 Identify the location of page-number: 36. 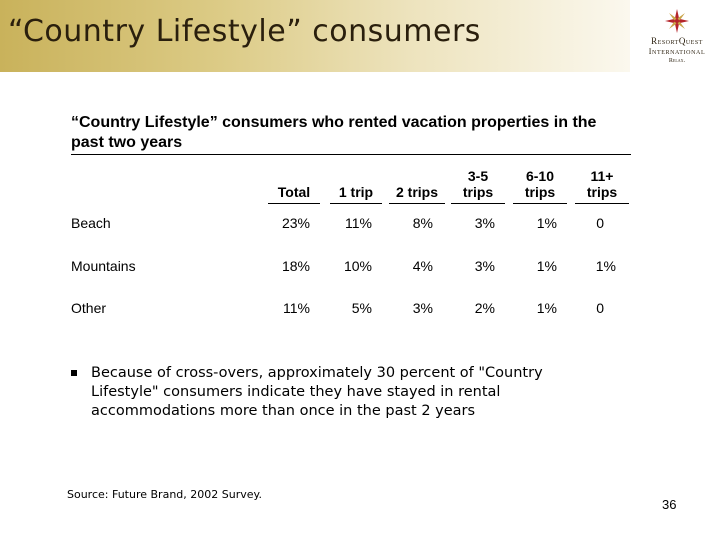
(669, 504).